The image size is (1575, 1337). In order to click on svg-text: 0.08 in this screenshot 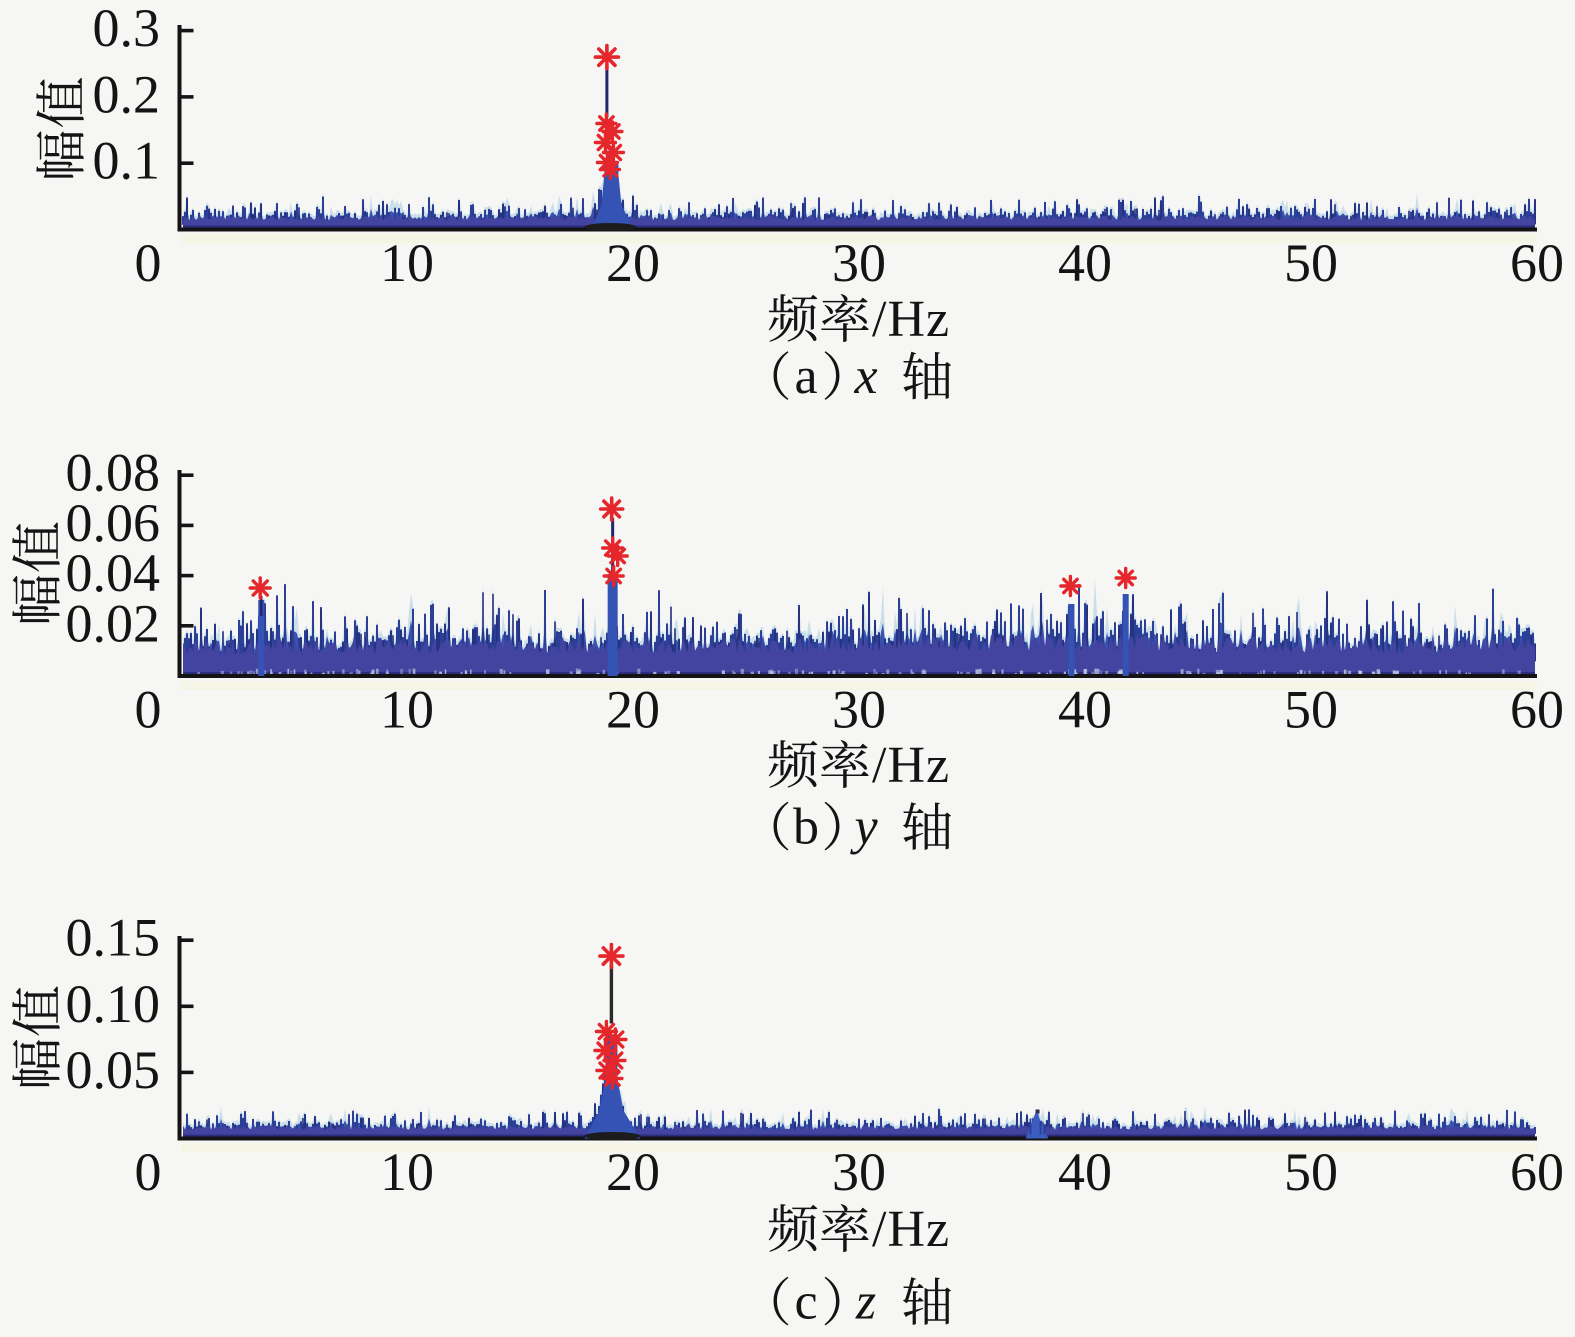, I will do `click(113, 473)`.